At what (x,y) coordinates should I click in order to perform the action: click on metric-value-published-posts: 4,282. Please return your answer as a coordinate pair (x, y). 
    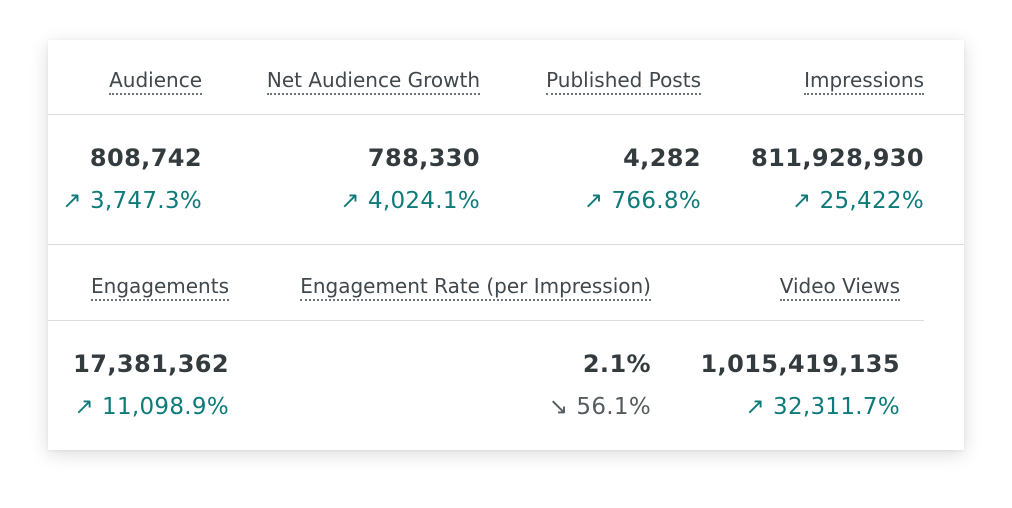
    Looking at the image, I should click on (662, 158).